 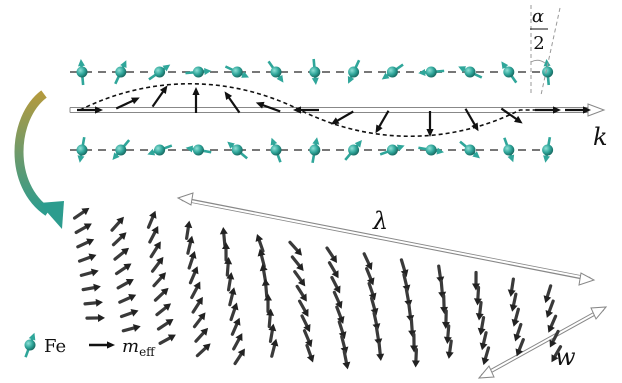 I want to click on width-dimension: w, so click(x=542, y=342).